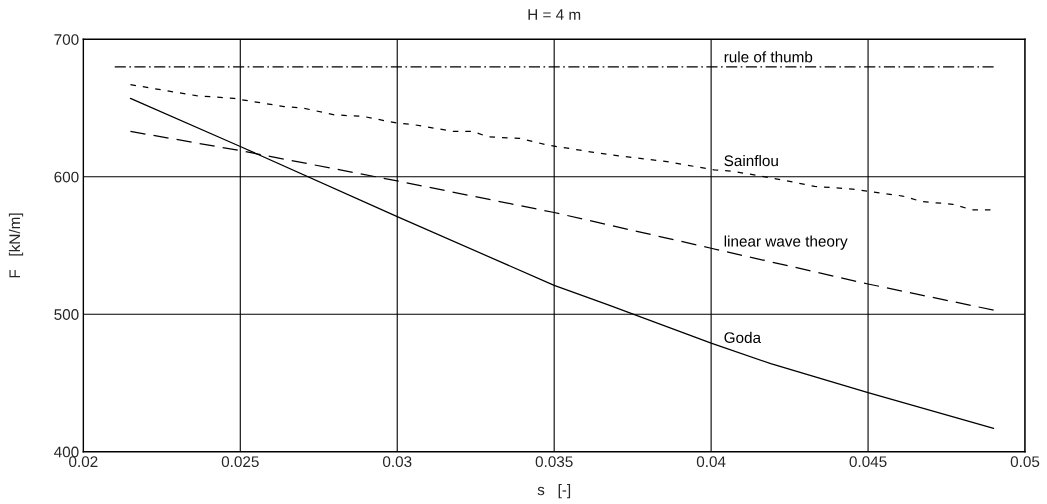  Describe the element at coordinates (66, 39) in the screenshot. I see `y-tick-label: 700` at that location.